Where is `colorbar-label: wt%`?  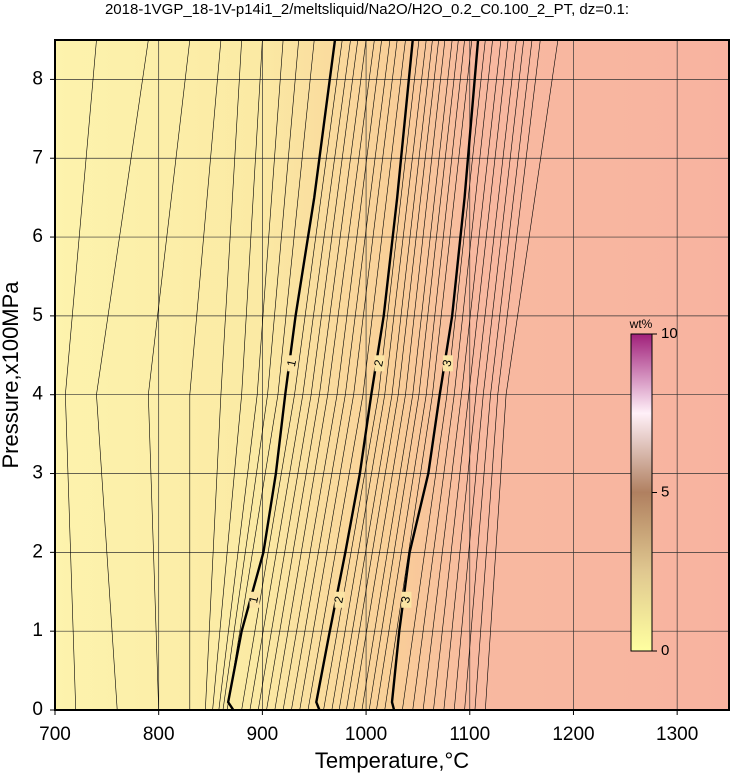
colorbar-label: wt% is located at coordinates (641, 324).